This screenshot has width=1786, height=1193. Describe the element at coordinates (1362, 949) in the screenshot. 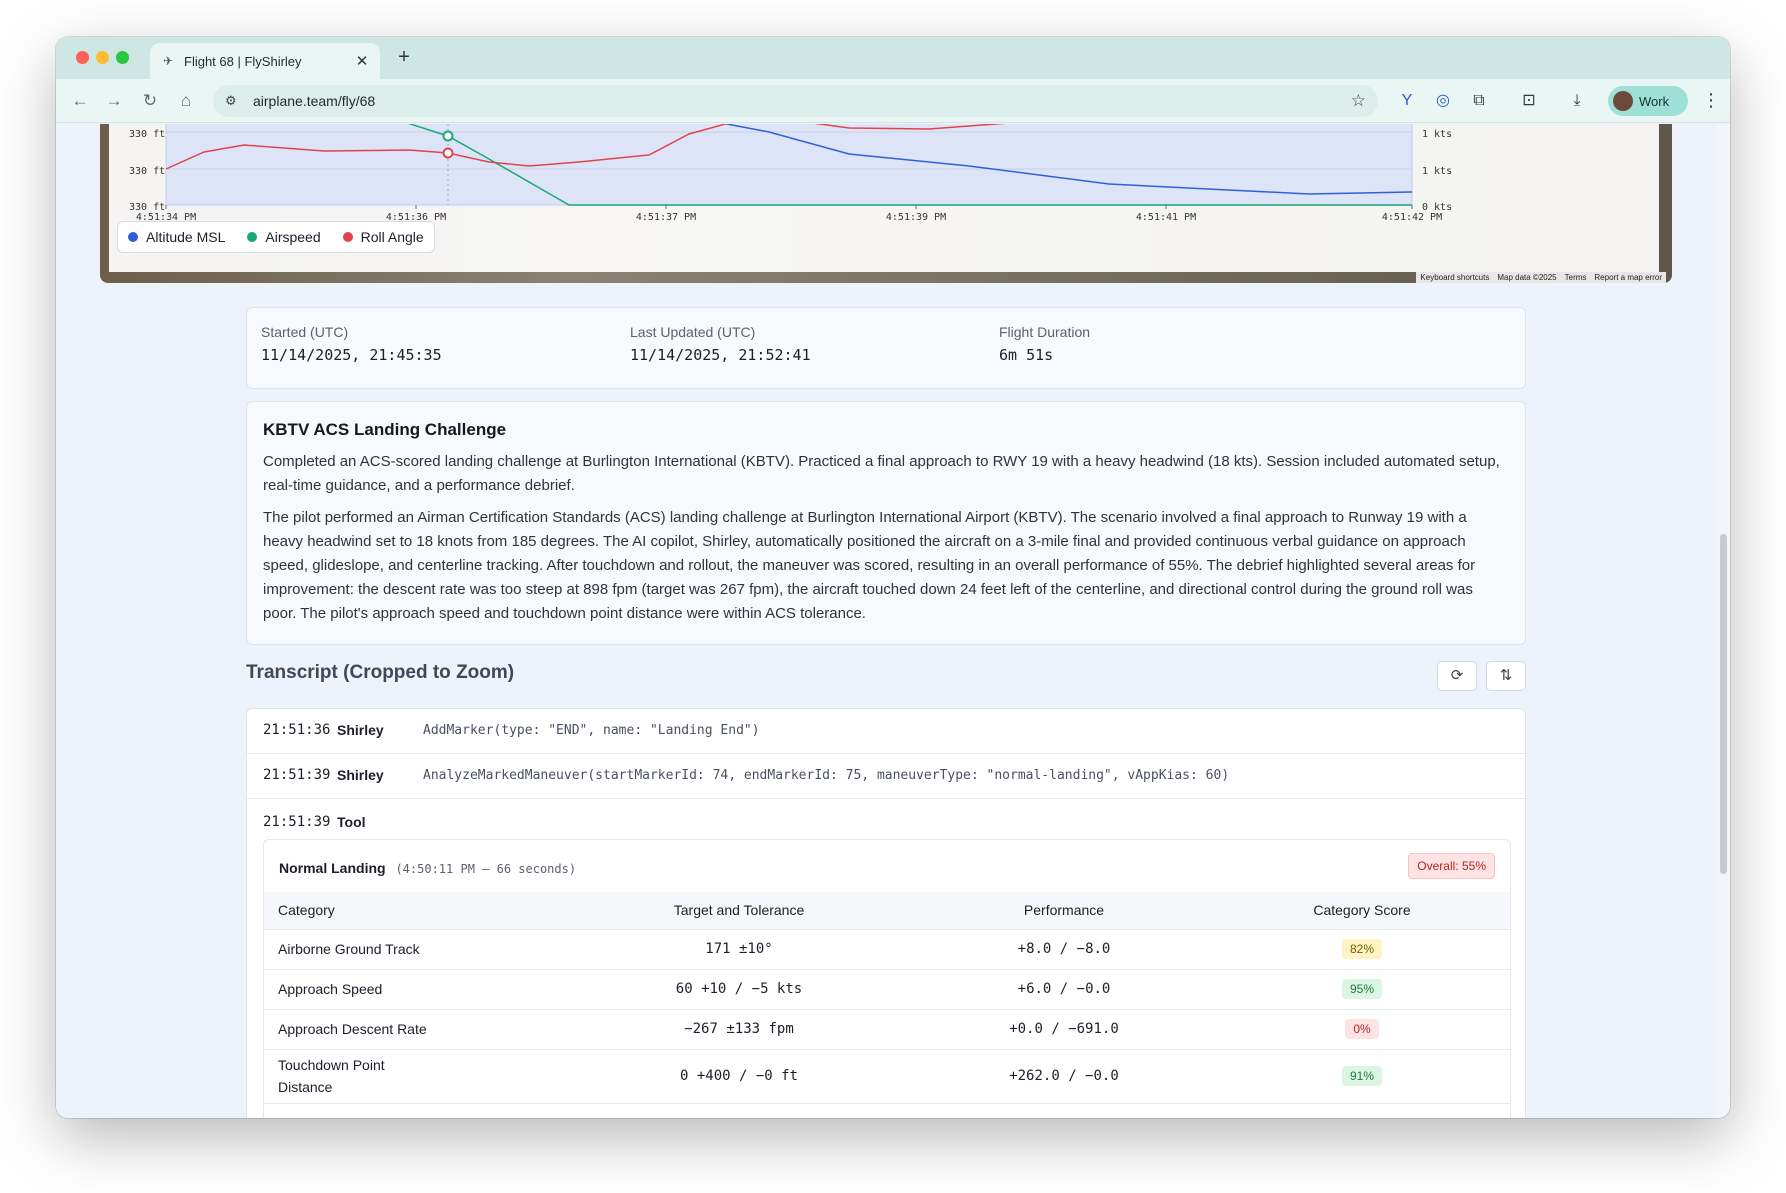

I see `score-cell: 82%` at that location.